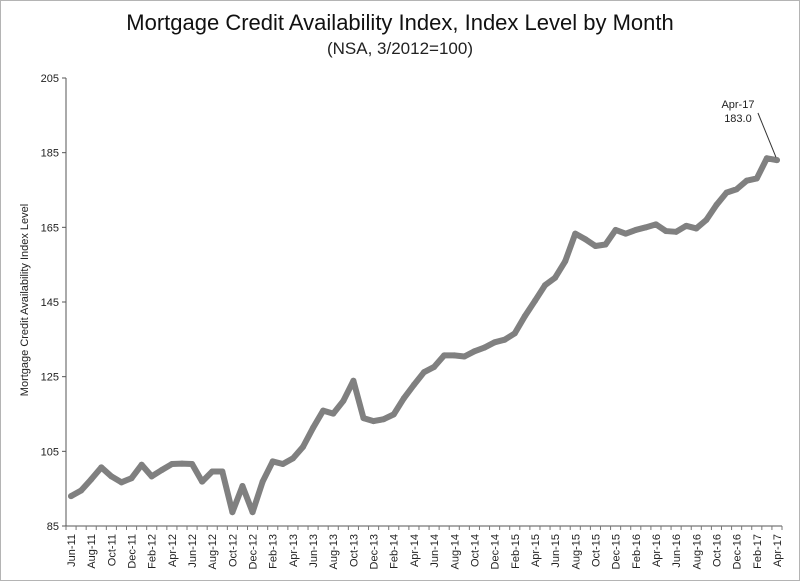 The height and width of the screenshot is (581, 800). Describe the element at coordinates (576, 551) in the screenshot. I see `x-tick-label: Aug-15` at that location.